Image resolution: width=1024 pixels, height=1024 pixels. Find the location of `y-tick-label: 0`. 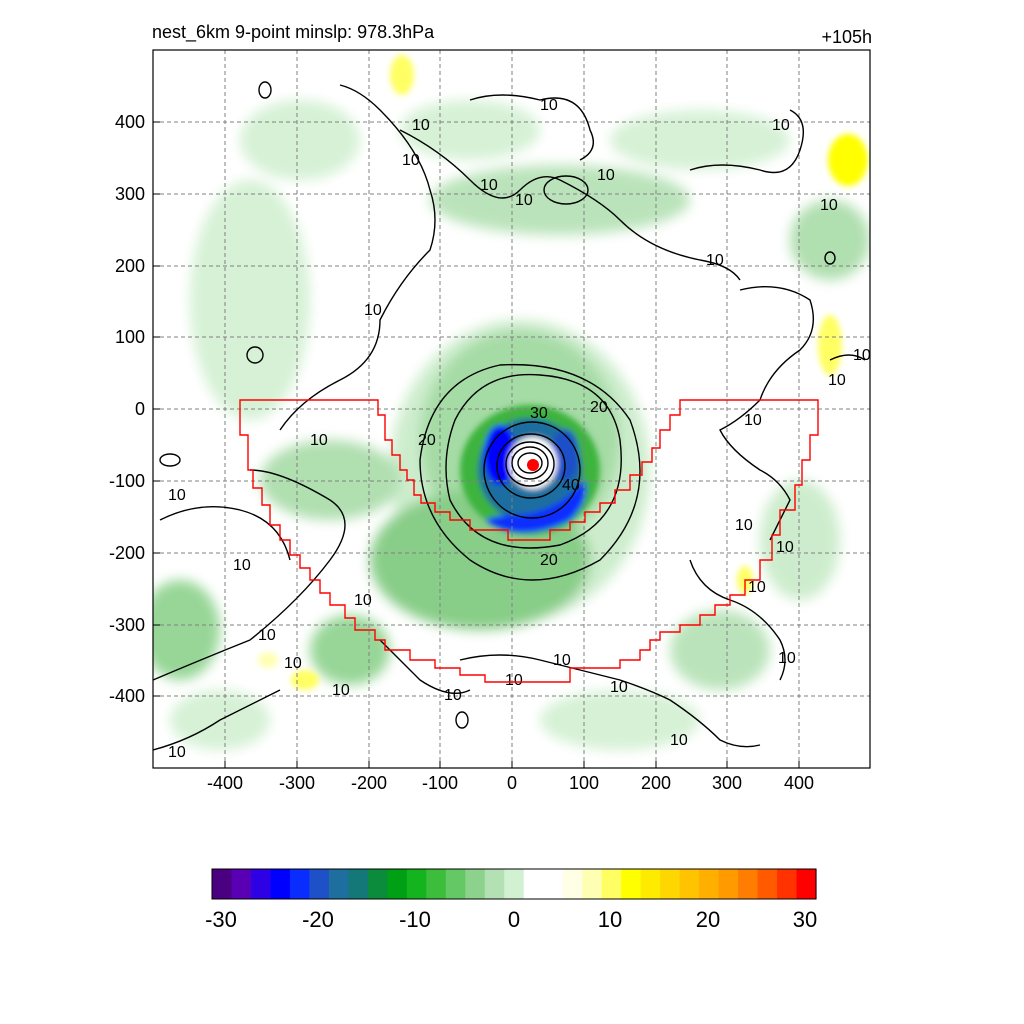

y-tick-label: 0 is located at coordinates (140, 409).